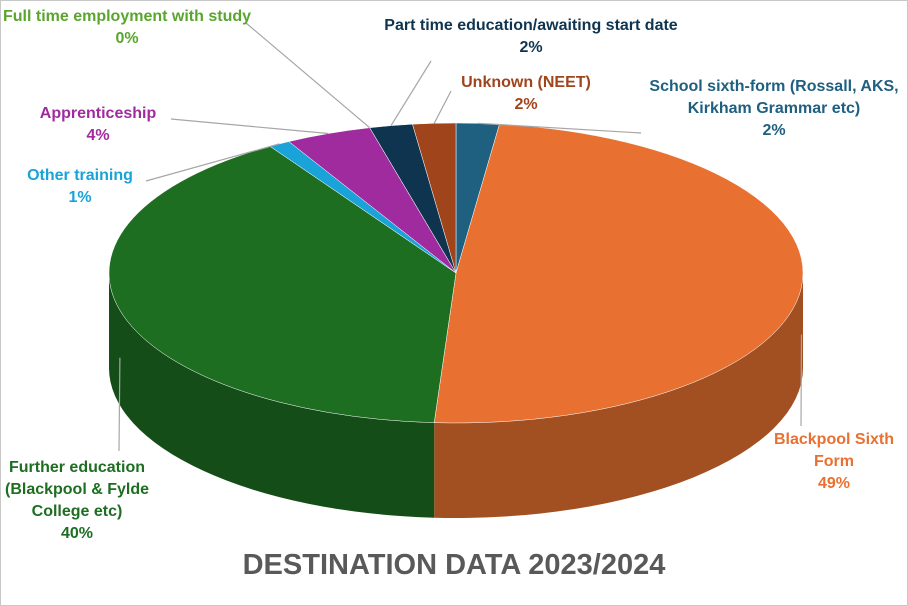 The height and width of the screenshot is (606, 908). I want to click on label-category: Apprenticeship, so click(98, 113).